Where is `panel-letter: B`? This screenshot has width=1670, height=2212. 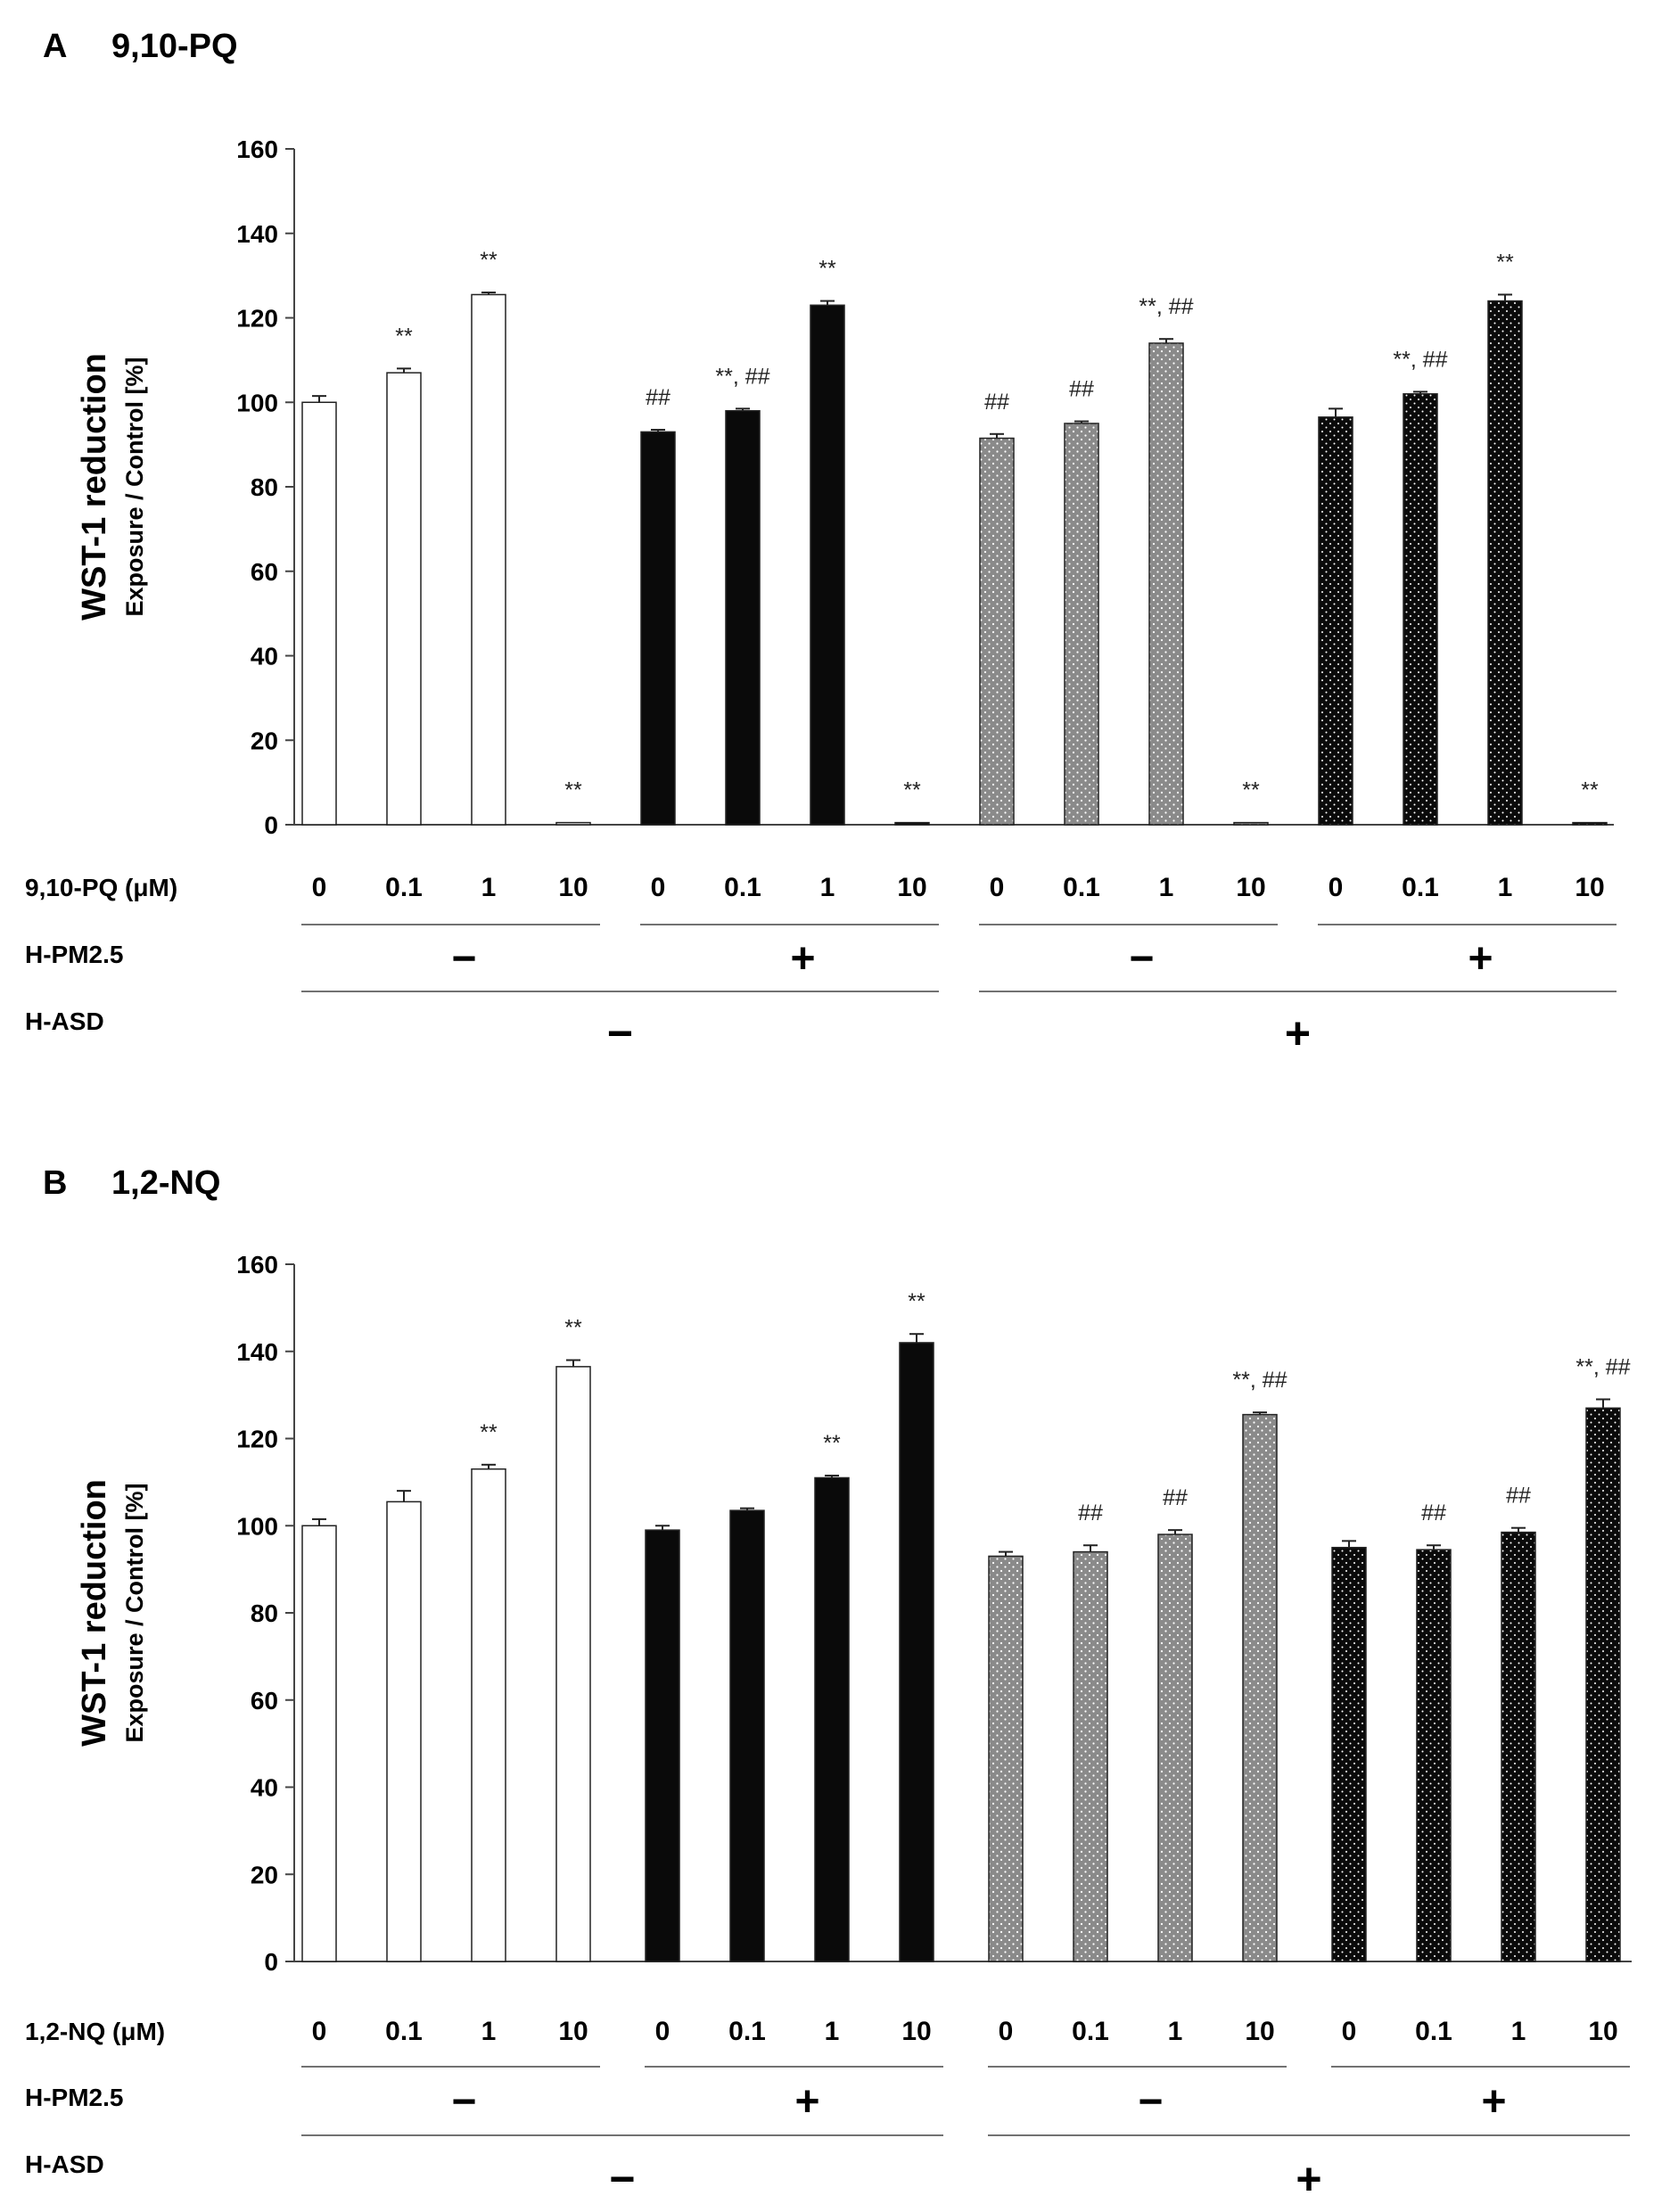
panel-letter: B is located at coordinates (55, 1183).